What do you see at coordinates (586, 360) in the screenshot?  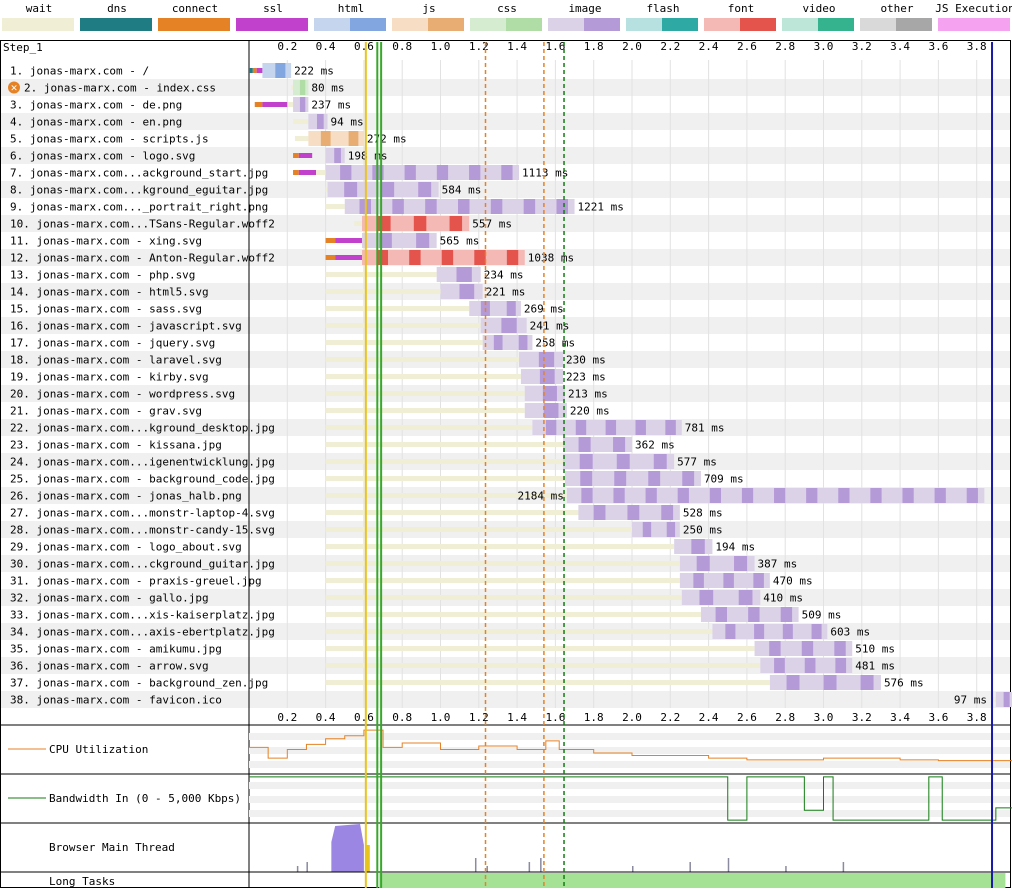 I see `timing-label: 230 ms` at bounding box center [586, 360].